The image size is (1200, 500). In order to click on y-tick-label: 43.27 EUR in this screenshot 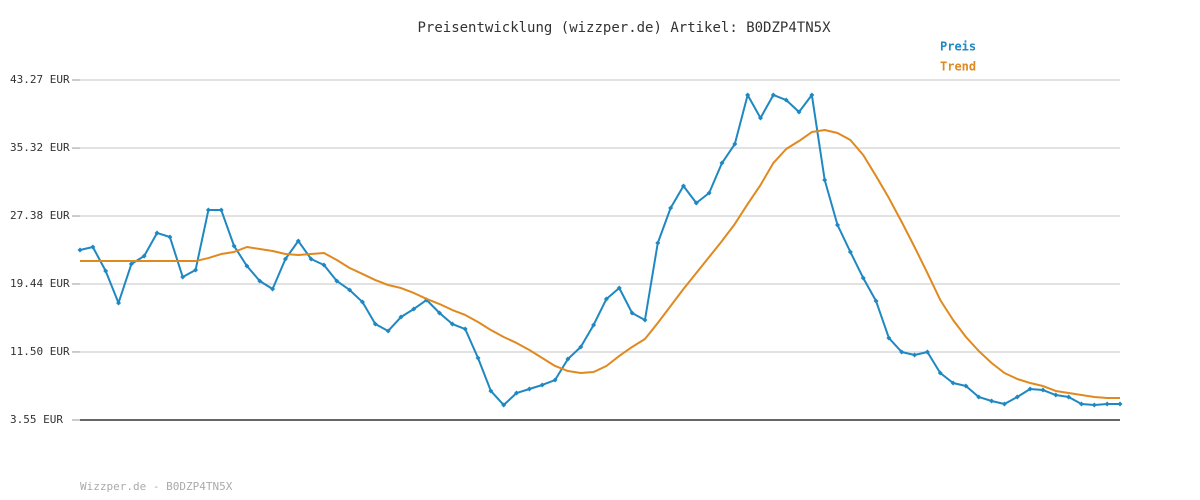, I will do `click(40, 79)`.